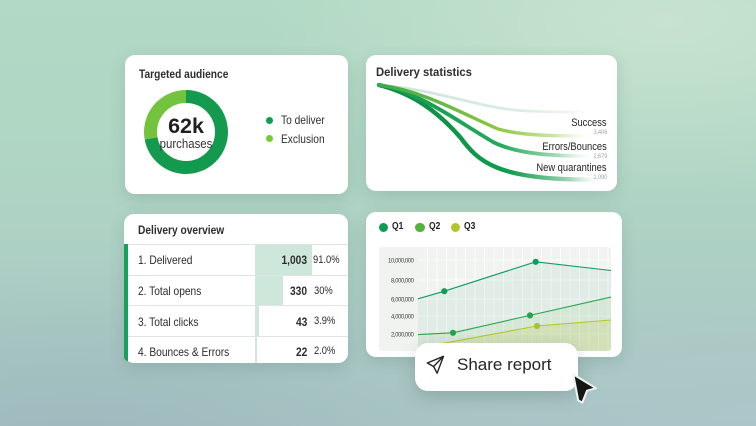 Image resolution: width=756 pixels, height=426 pixels. I want to click on svg-text: 8,000,000, so click(403, 282).